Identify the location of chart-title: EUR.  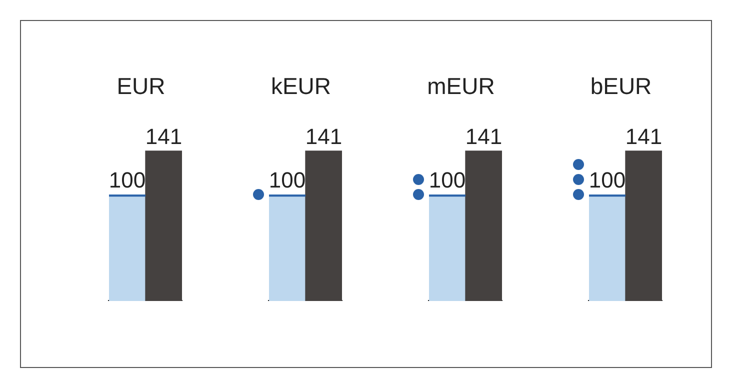
(141, 86).